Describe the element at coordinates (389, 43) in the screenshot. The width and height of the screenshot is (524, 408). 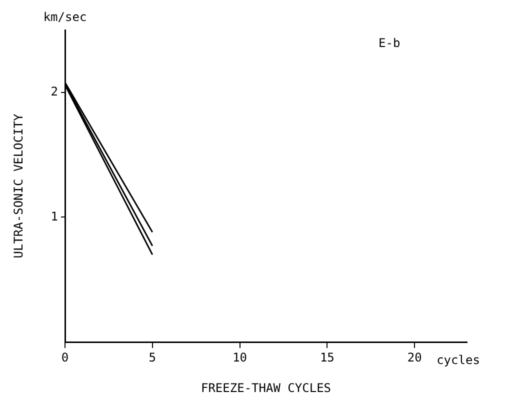
I see `annotation: E-b` at that location.